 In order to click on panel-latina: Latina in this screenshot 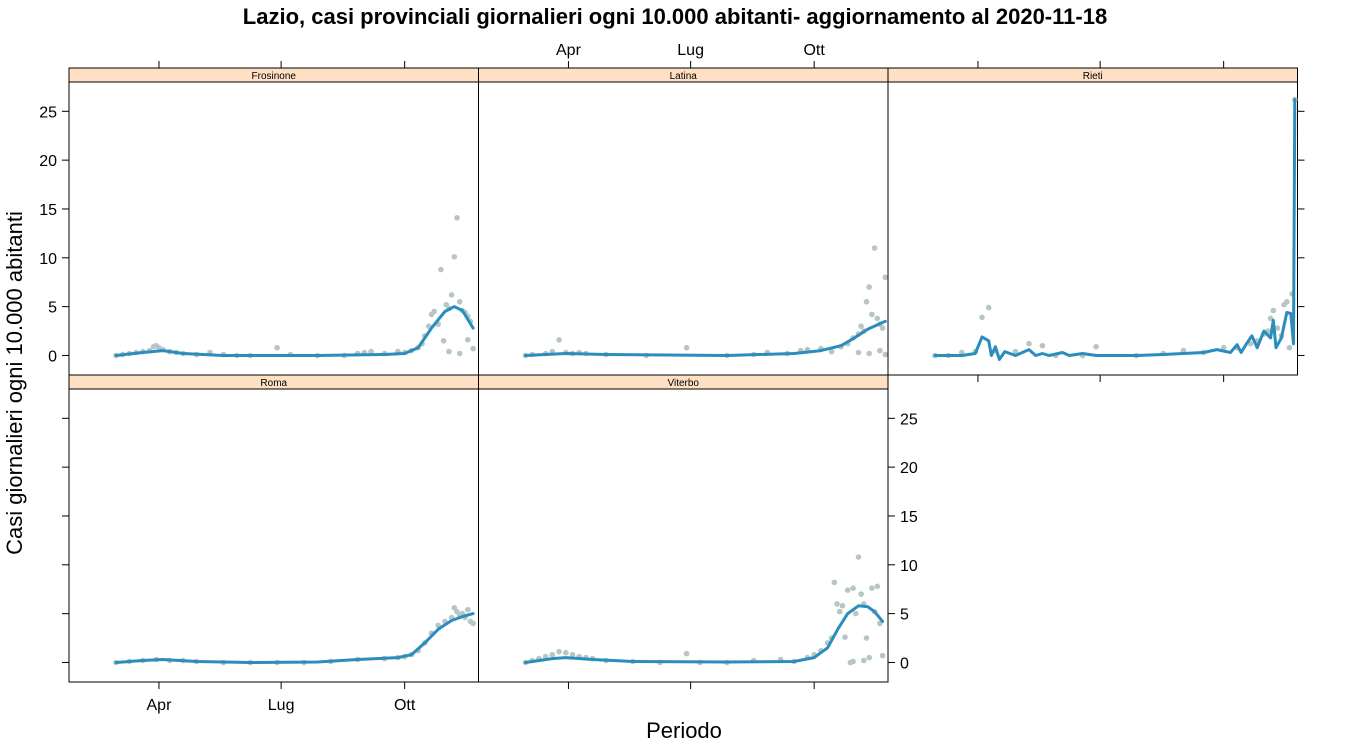, I will do `click(683, 221)`.